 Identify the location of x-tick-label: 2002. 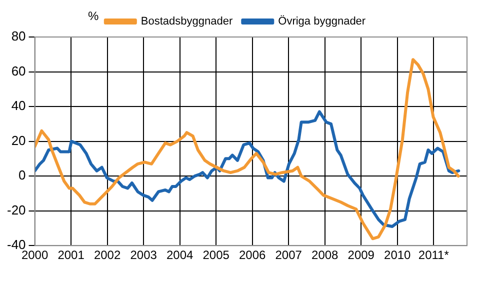
(107, 255).